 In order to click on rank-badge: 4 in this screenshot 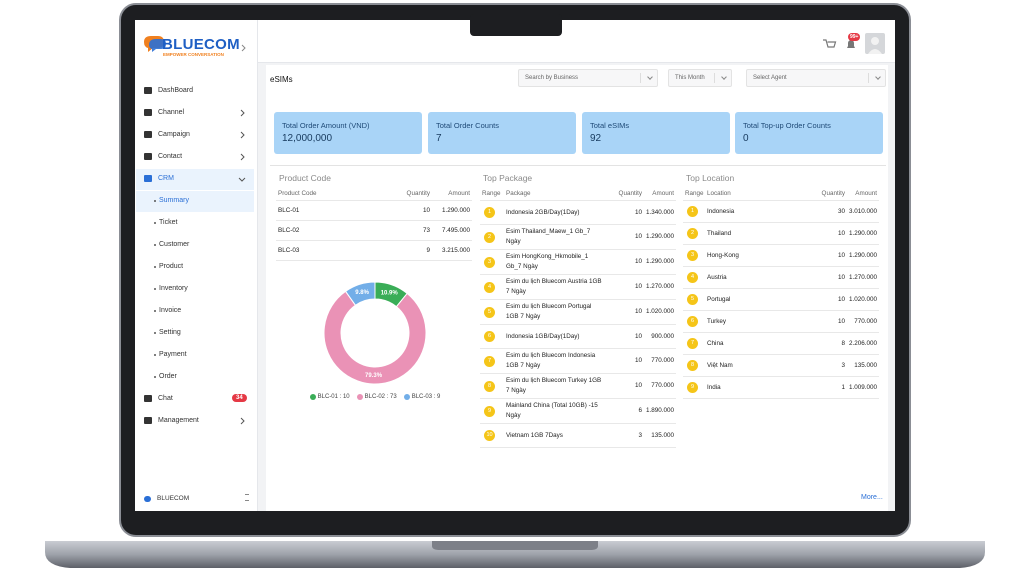, I will do `click(489, 287)`.